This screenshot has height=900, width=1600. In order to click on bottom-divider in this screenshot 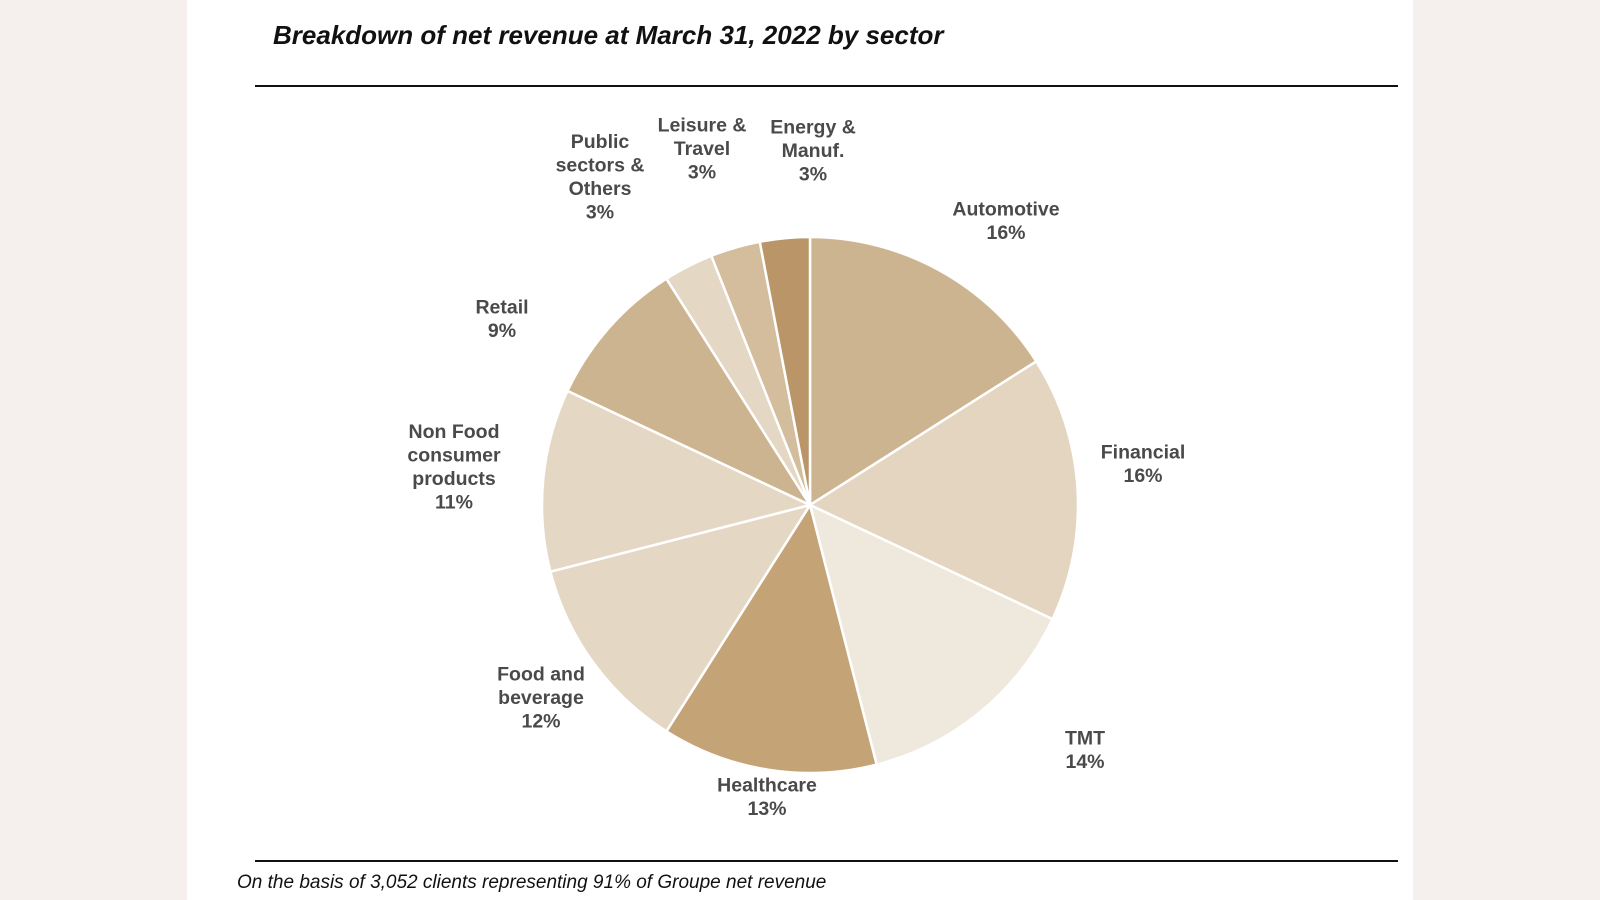, I will do `click(826, 861)`.